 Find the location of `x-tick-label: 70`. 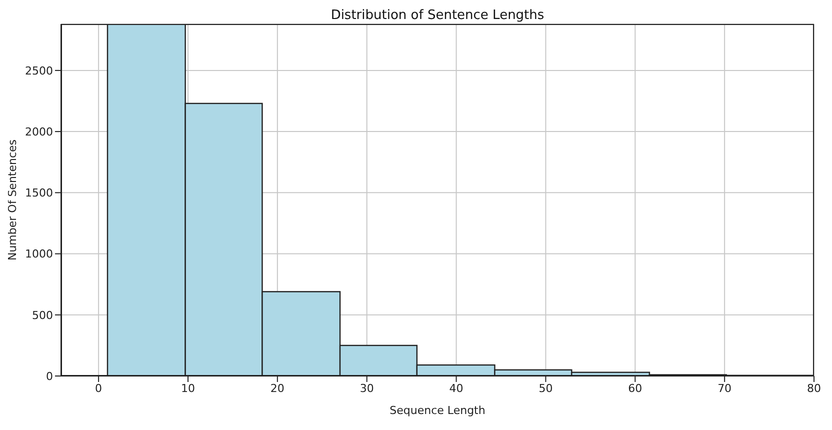

x-tick-label: 70 is located at coordinates (725, 388).